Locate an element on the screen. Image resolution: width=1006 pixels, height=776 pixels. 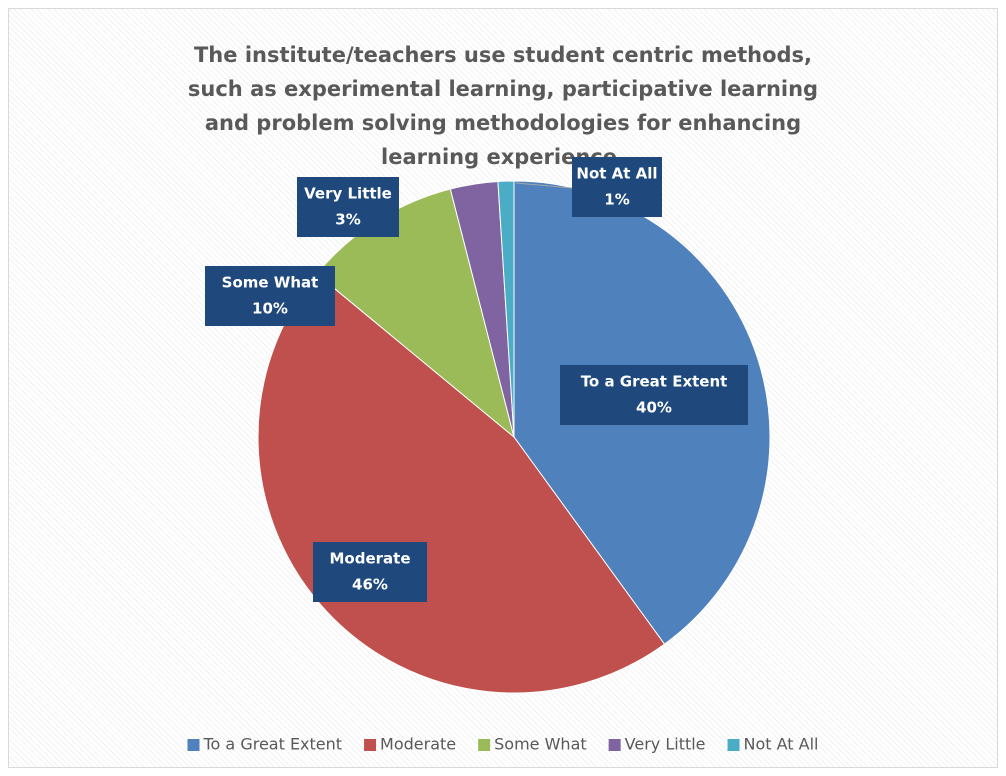
legend-label: Not At All is located at coordinates (781, 744).